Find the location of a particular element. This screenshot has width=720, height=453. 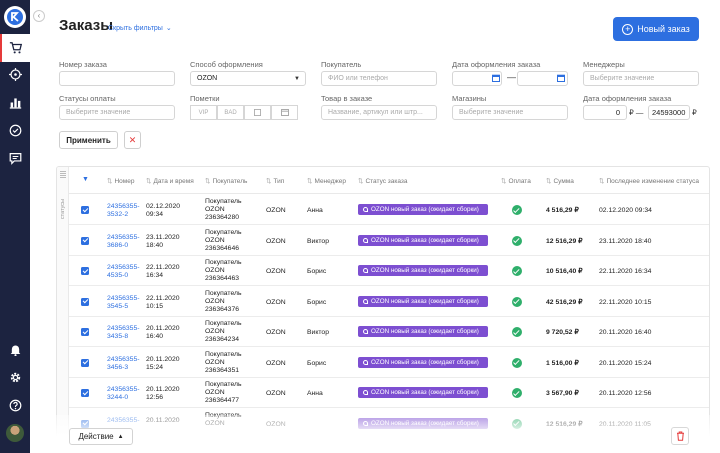

new-order-label: Новый заказ is located at coordinates (663, 29).